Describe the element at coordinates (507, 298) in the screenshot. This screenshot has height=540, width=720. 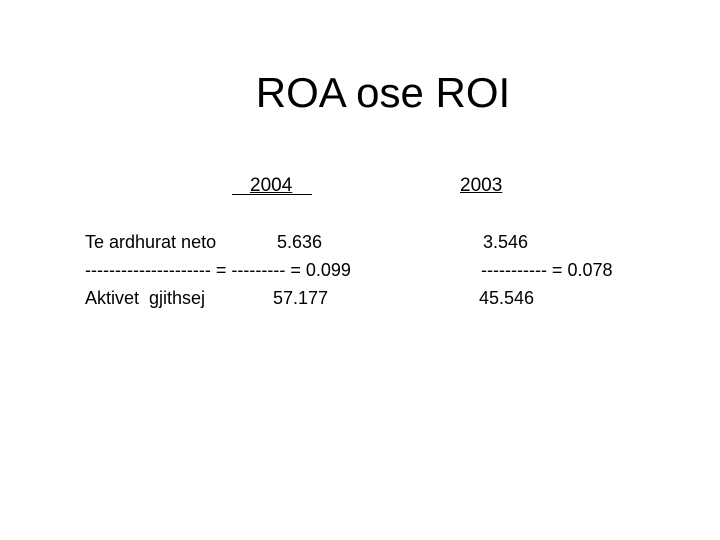
I see `cell: 45.546` at that location.